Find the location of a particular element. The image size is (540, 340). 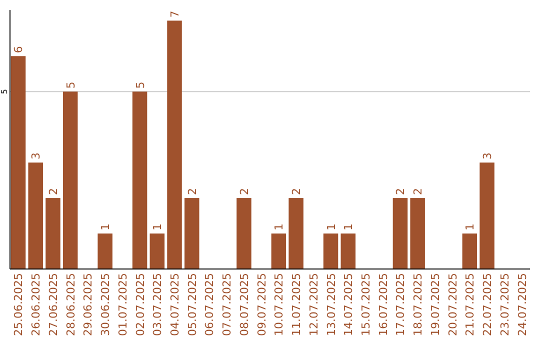

x-tick-label: 15.07.2025 is located at coordinates (365, 304).